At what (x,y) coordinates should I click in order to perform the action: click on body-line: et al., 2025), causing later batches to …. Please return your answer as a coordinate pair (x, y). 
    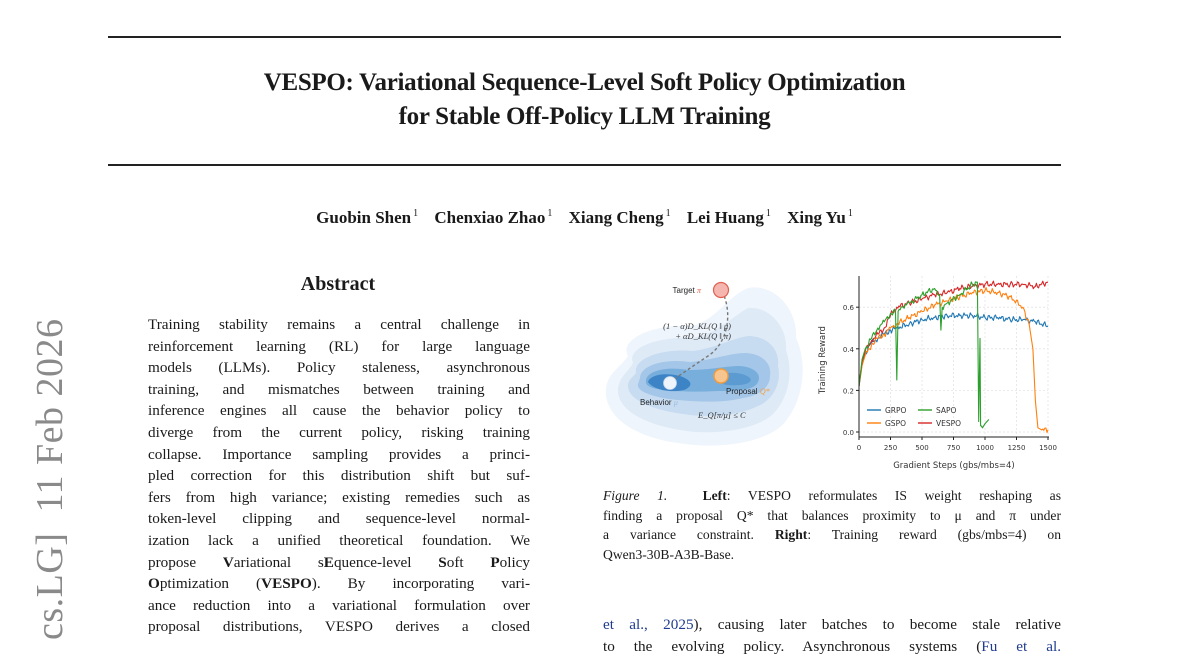
    Looking at the image, I should click on (832, 624).